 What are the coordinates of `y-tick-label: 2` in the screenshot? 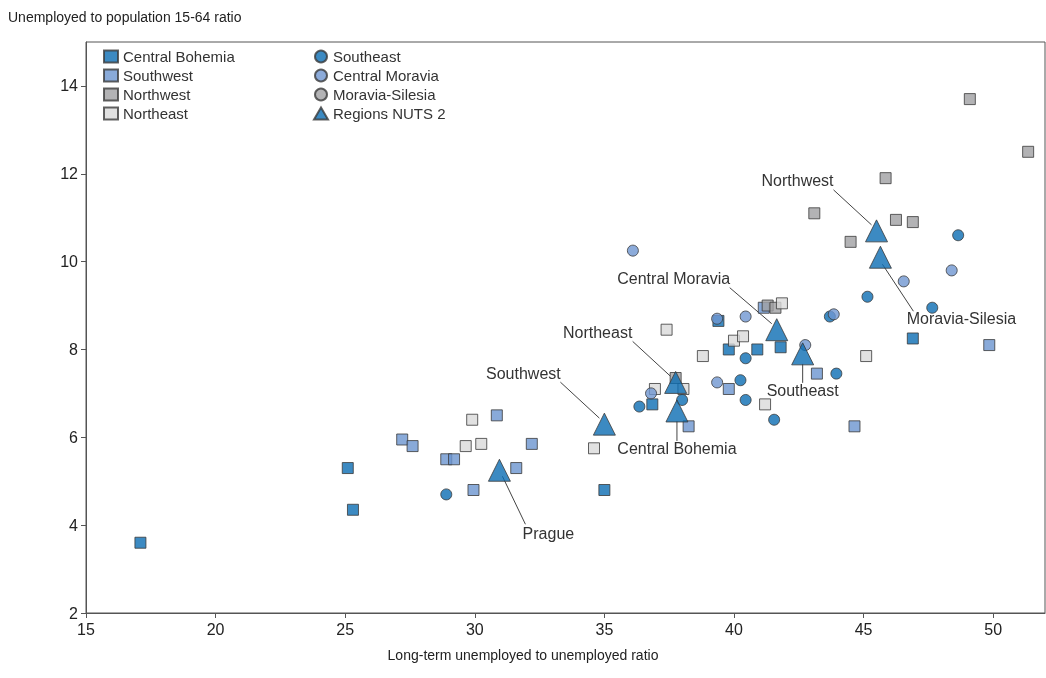 It's located at (74, 613).